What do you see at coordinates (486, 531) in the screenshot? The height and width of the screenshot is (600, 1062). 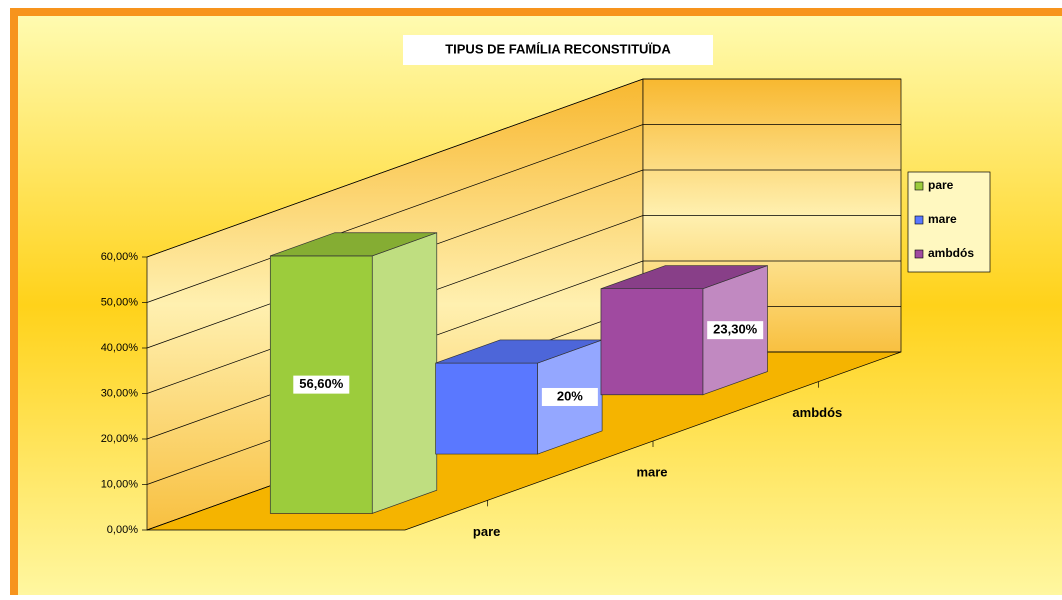 I see `x-tick-label: pare` at bounding box center [486, 531].